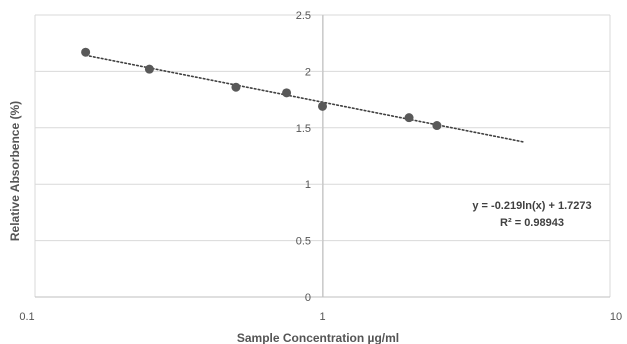 Image resolution: width=627 pixels, height=344 pixels. I want to click on y-tick-label: 0, so click(308, 298).